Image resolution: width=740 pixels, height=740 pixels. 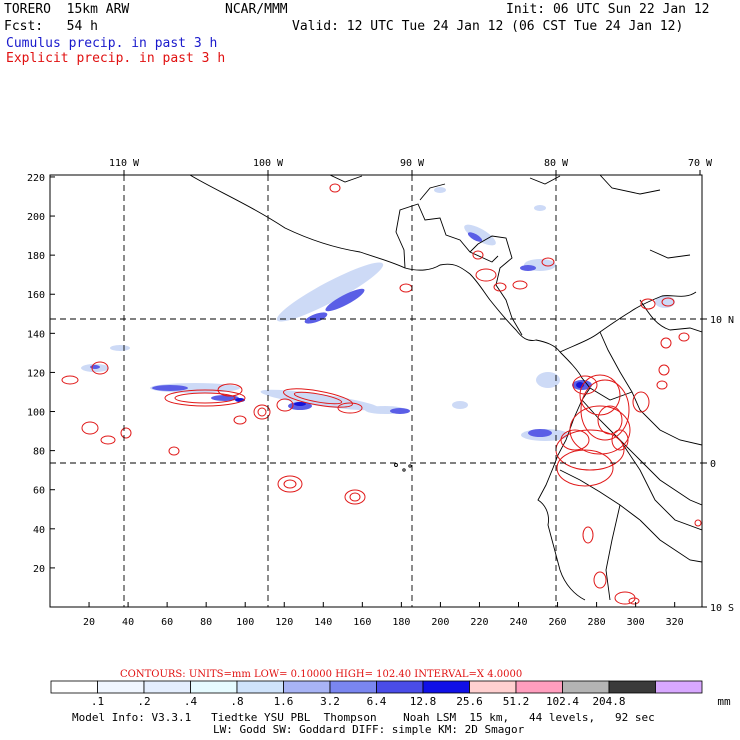 I want to click on bottom-axis-label: 160, so click(x=362, y=622).